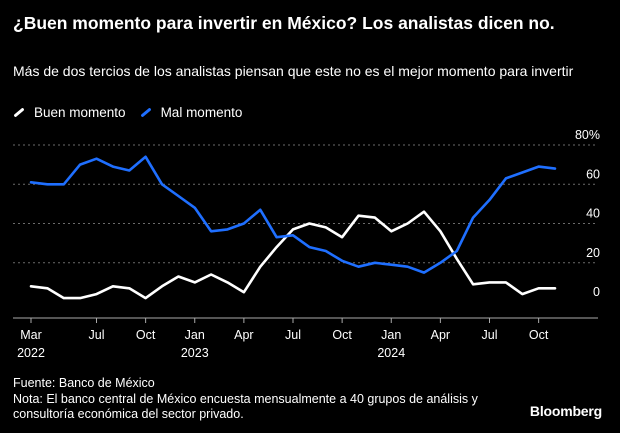  Describe the element at coordinates (195, 353) in the screenshot. I see `x-year-label: 2023` at that location.